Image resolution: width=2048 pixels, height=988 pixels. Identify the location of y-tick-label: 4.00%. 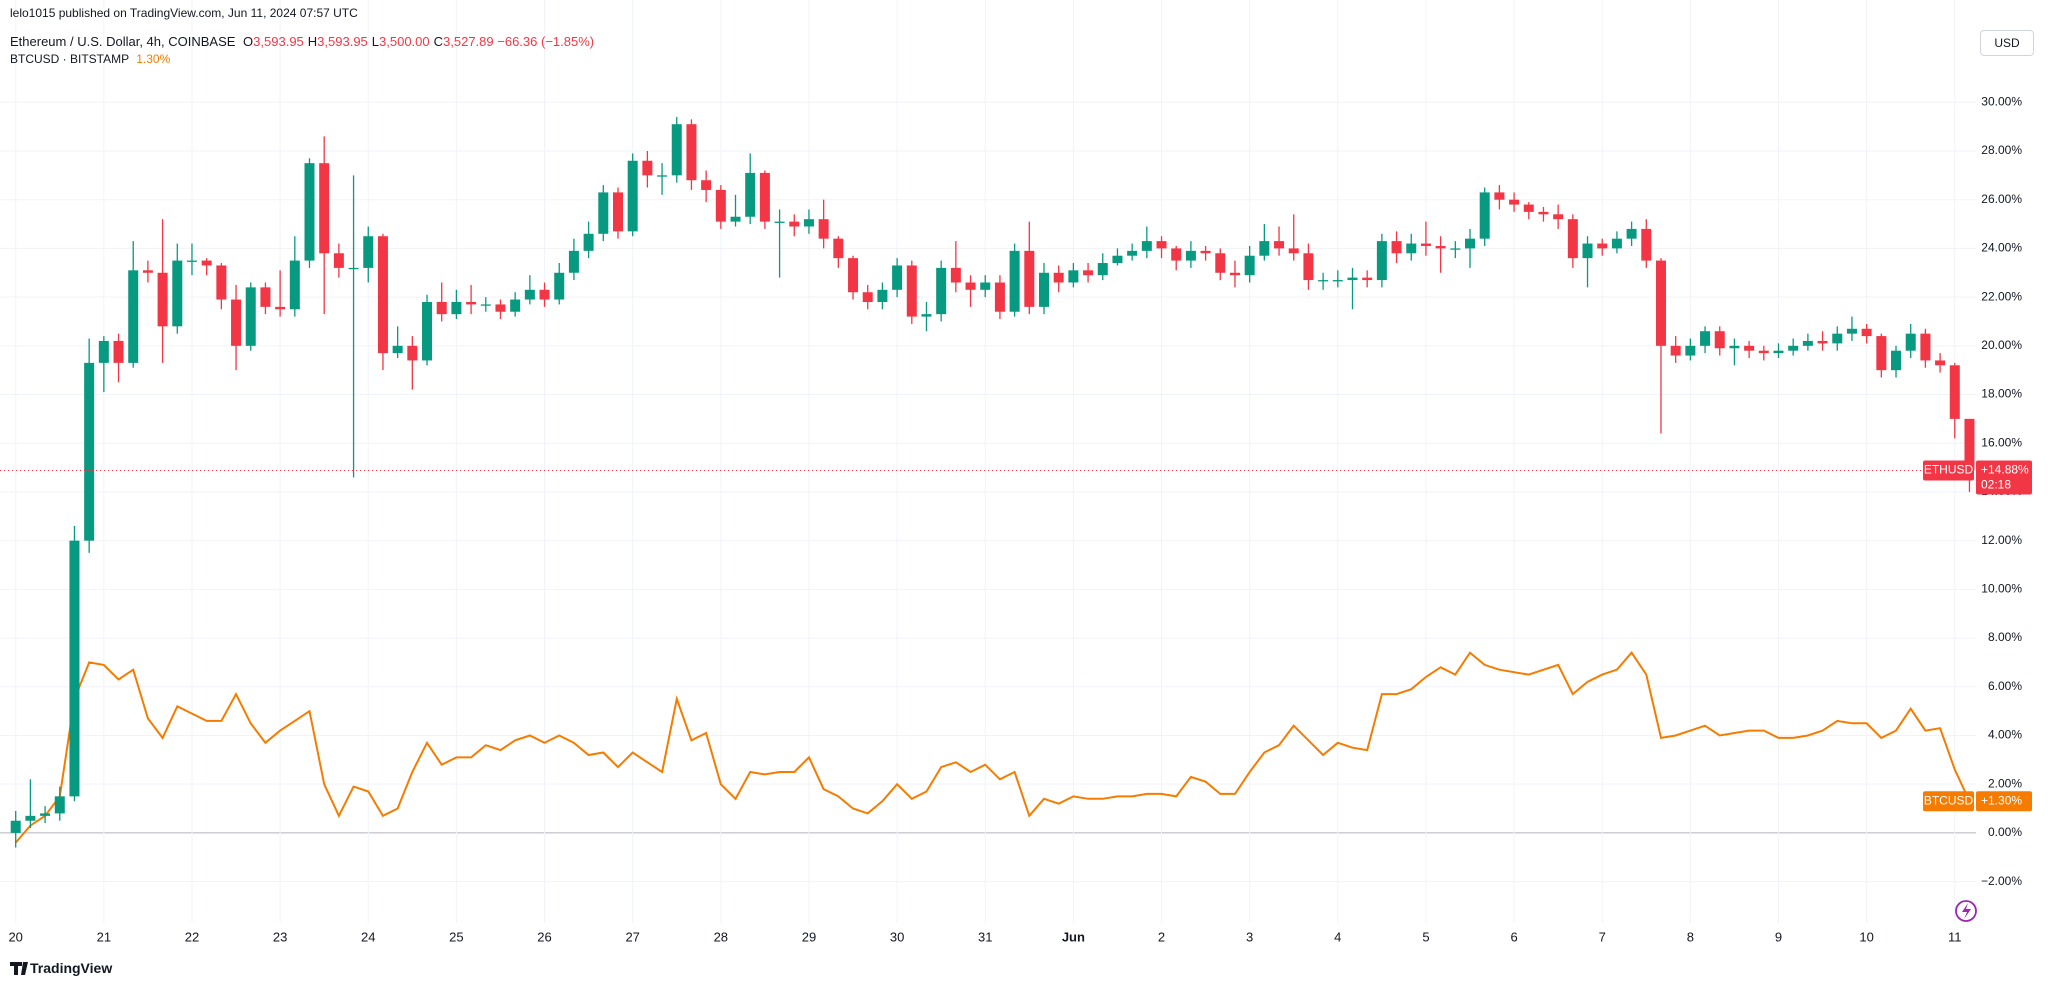
(2005, 735).